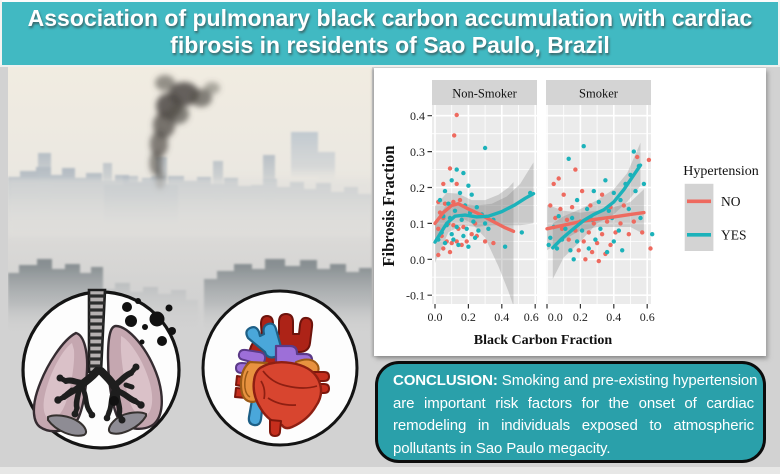 This screenshot has width=780, height=474. I want to click on svg-text: Non-Smoker, so click(484, 94).